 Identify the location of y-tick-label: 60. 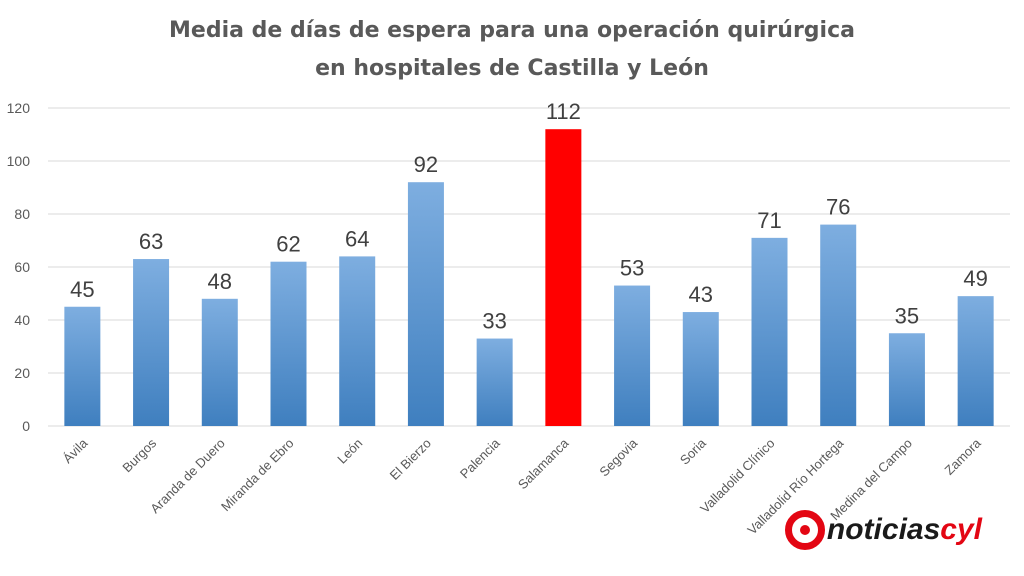
(22, 267).